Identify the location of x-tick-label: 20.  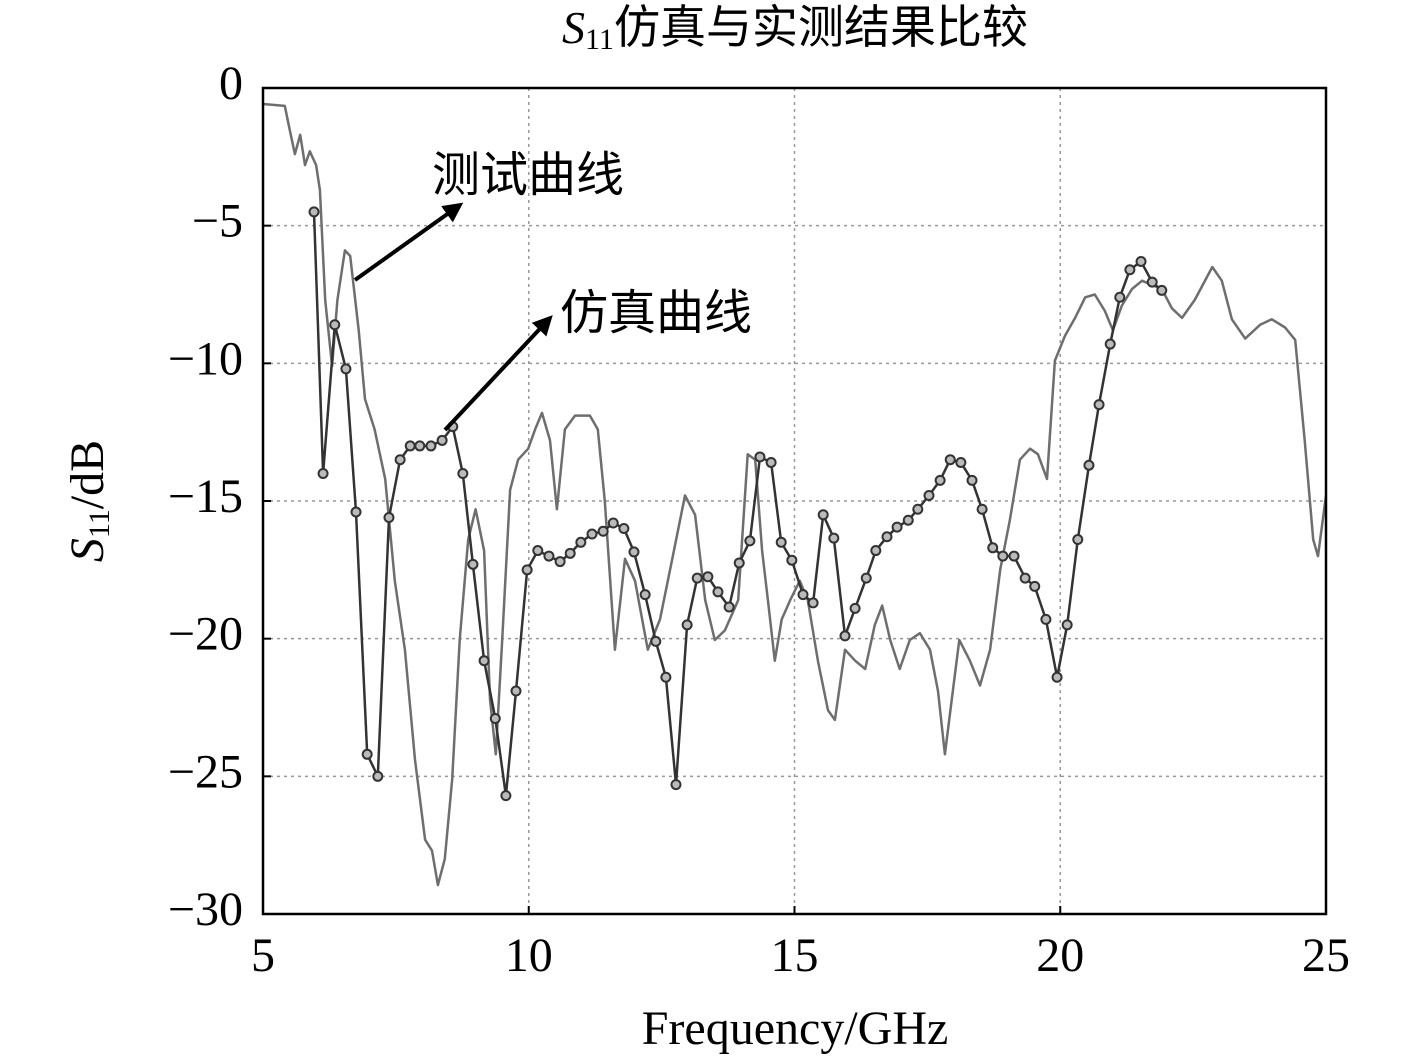
(1060, 955).